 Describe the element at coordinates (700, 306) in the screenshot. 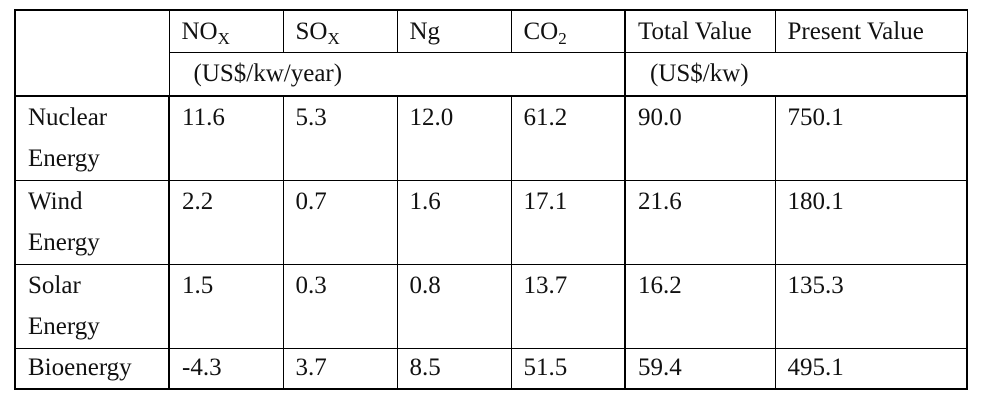

I see `cell-total-value: 16.2` at that location.